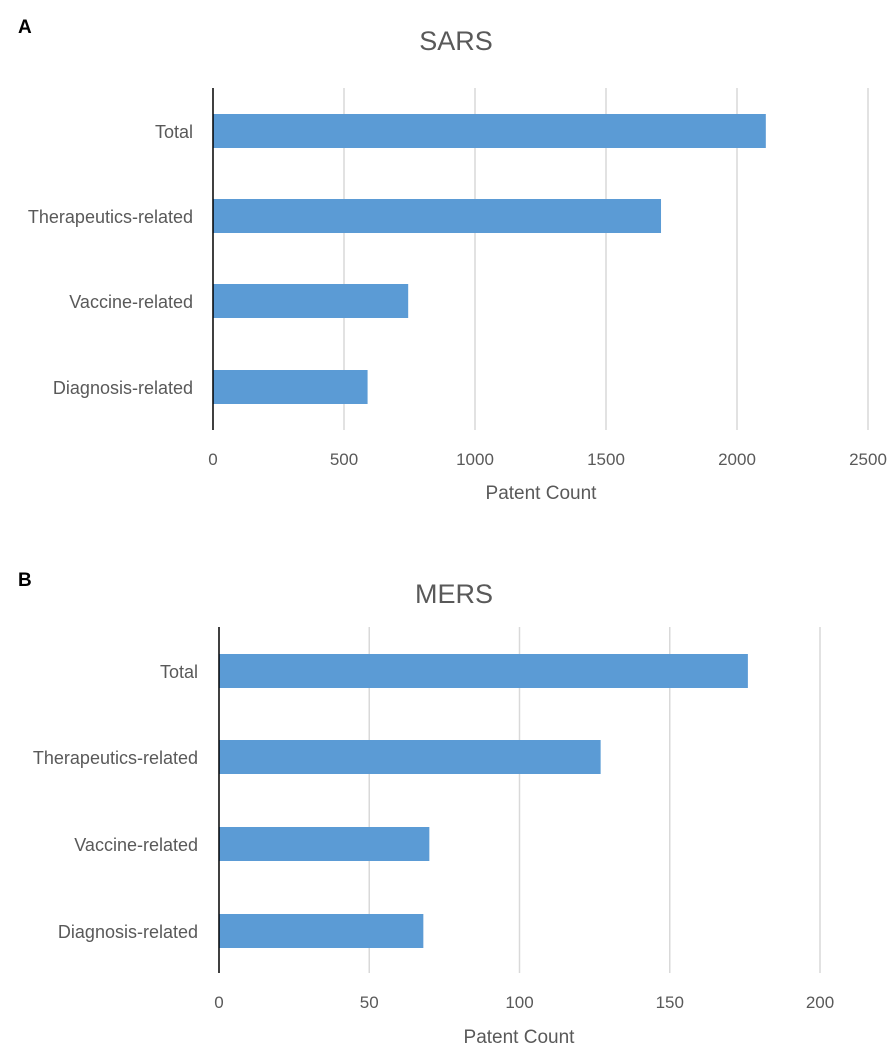  What do you see at coordinates (437, 216) in the screenshot?
I see `sars-bar-therapeutics-related` at bounding box center [437, 216].